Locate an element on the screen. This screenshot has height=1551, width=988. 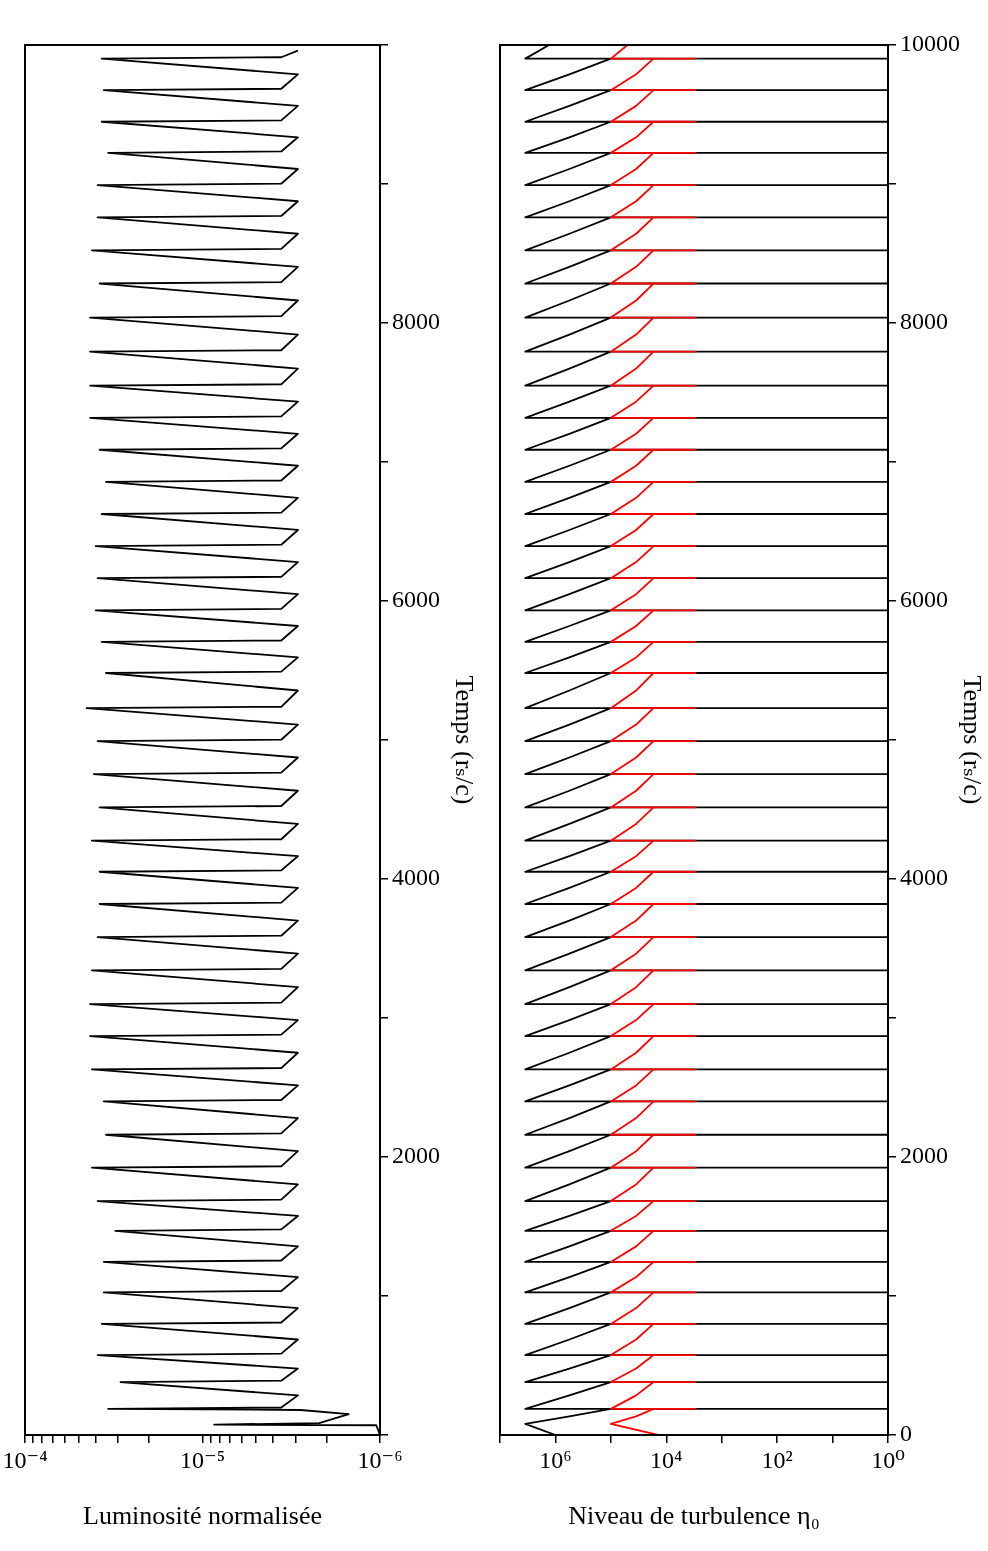
x-tick-label: 10⁴ is located at coordinates (666, 1459).